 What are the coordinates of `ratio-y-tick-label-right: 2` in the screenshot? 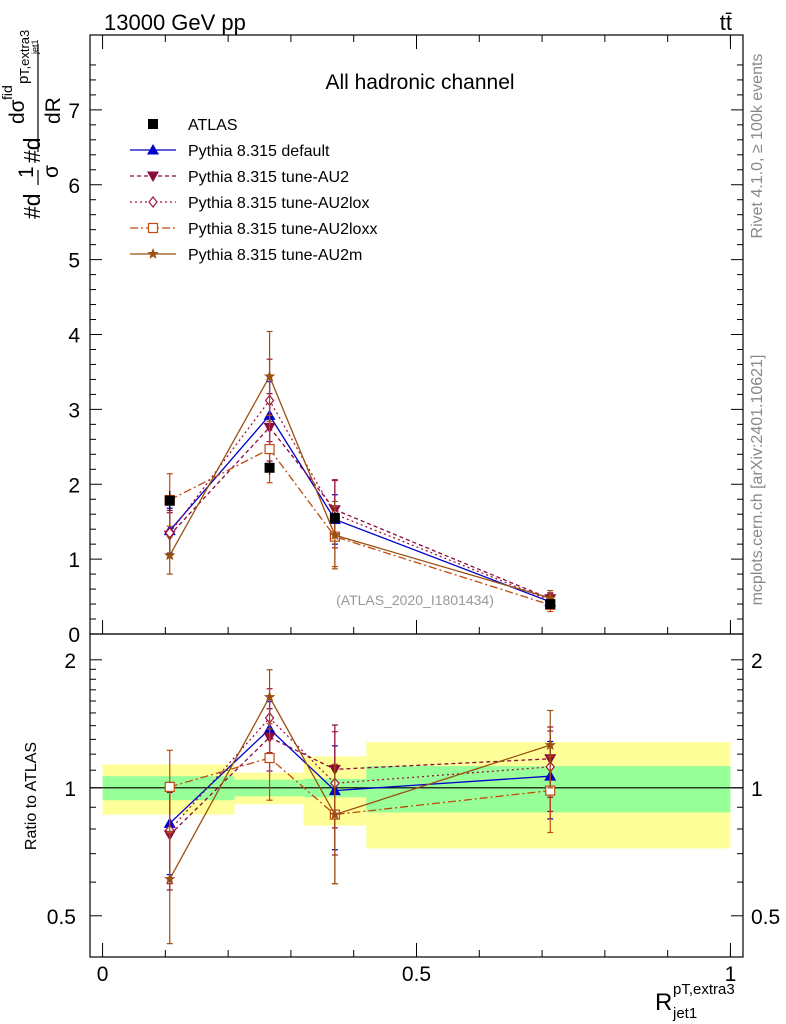 It's located at (757, 661).